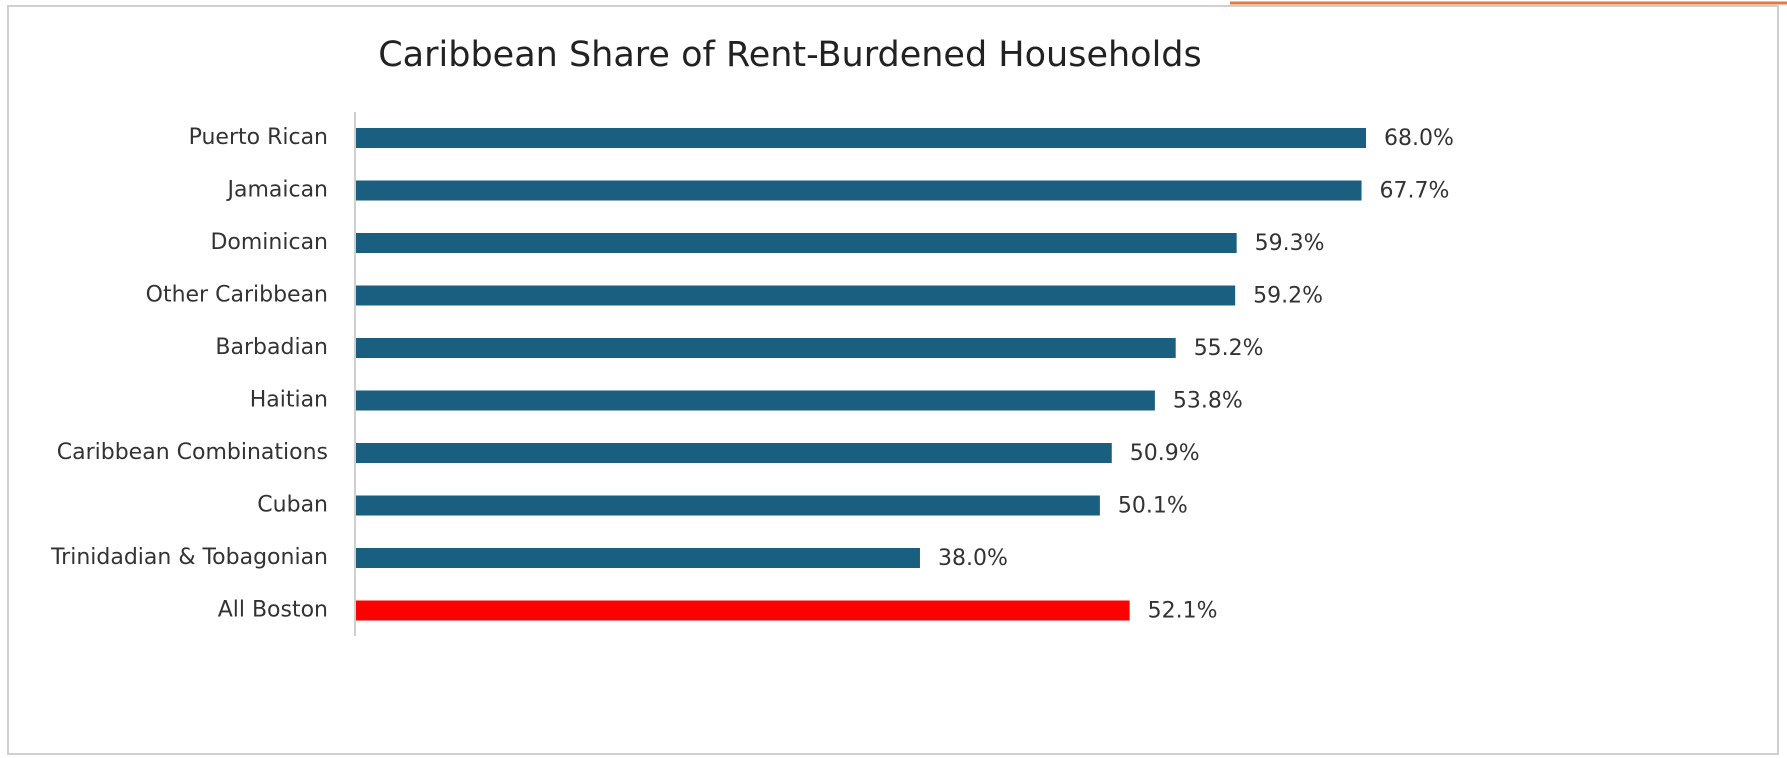  Describe the element at coordinates (1290, 243) in the screenshot. I see `value-label: 59.3%` at that location.